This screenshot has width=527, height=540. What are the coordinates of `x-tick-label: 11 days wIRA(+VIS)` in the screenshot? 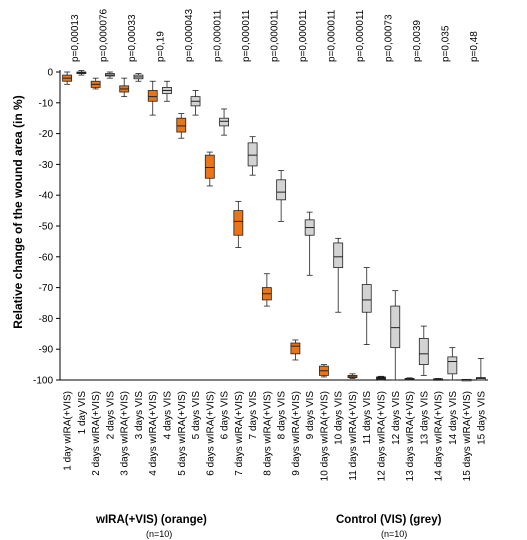 It's located at (353, 436).